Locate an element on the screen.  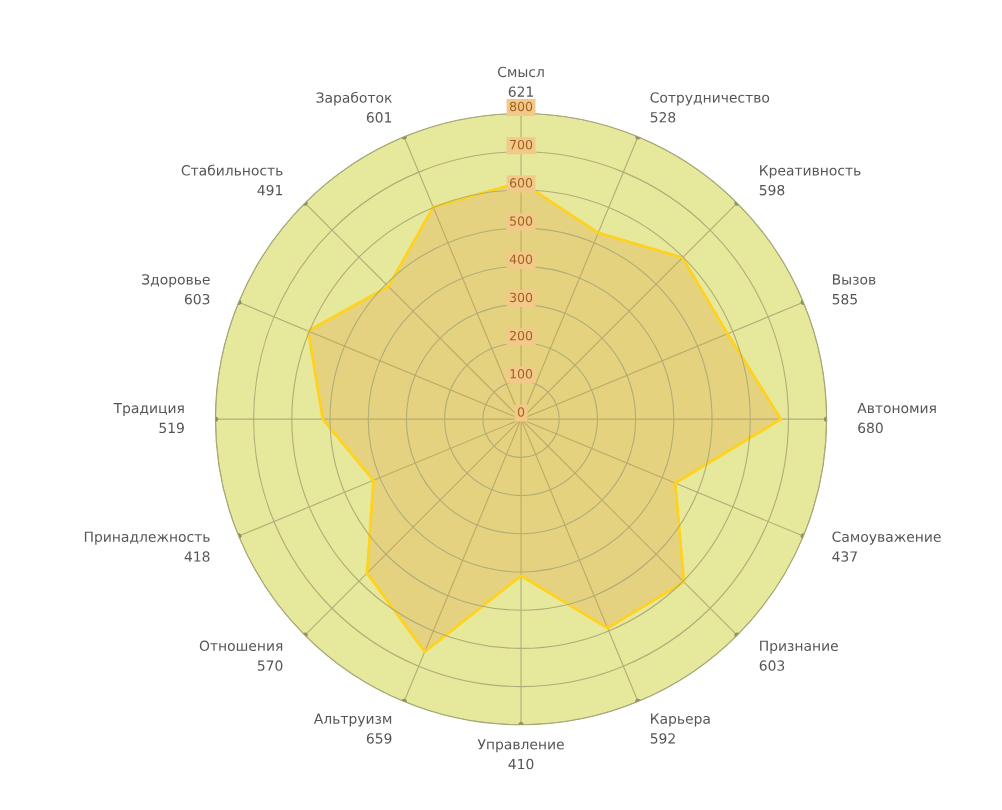
spoke-label: Отношения 570 is located at coordinates (241, 655).